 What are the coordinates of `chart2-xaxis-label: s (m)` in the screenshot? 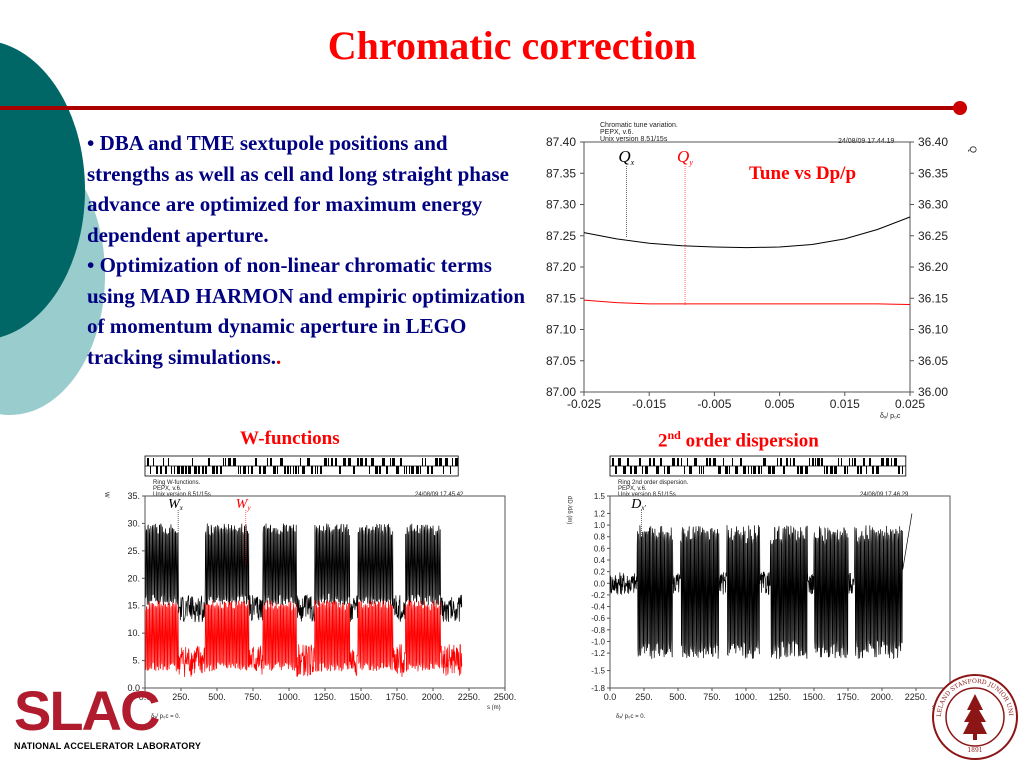 It's located at (494, 708).